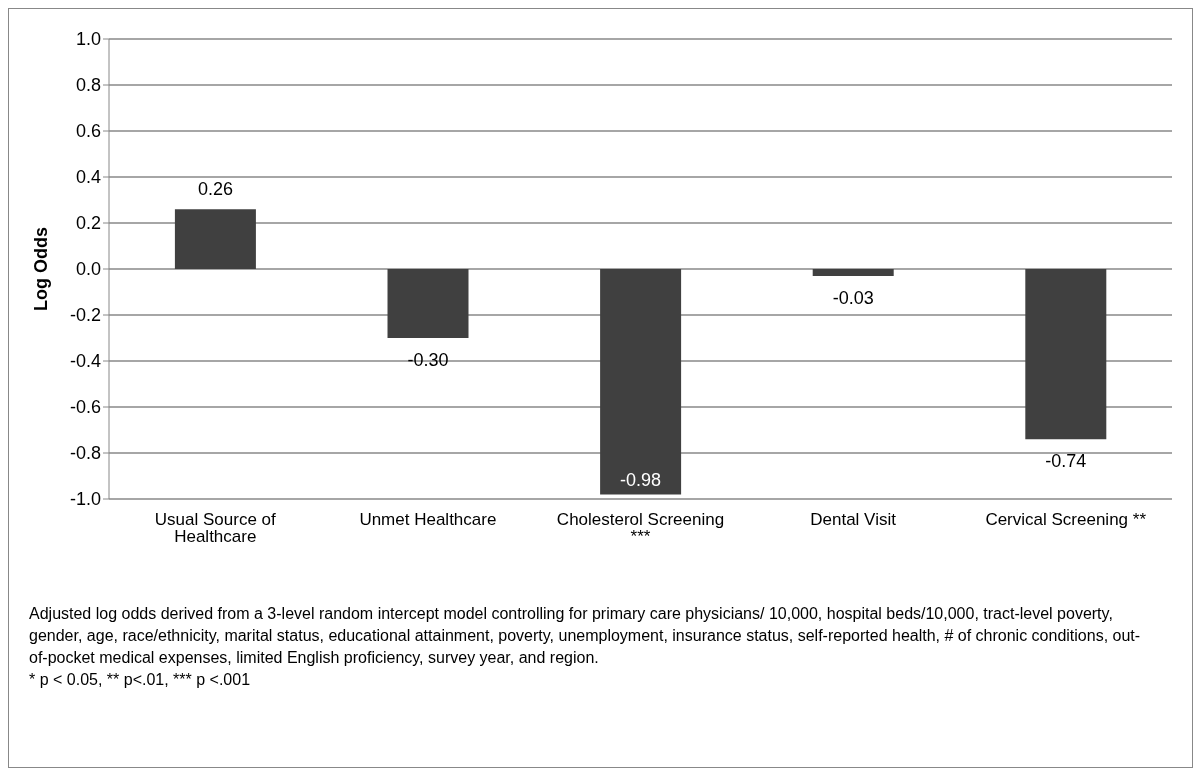 This screenshot has width=1201, height=776. What do you see at coordinates (88, 85) in the screenshot?
I see `y-tick-label: 0.8` at bounding box center [88, 85].